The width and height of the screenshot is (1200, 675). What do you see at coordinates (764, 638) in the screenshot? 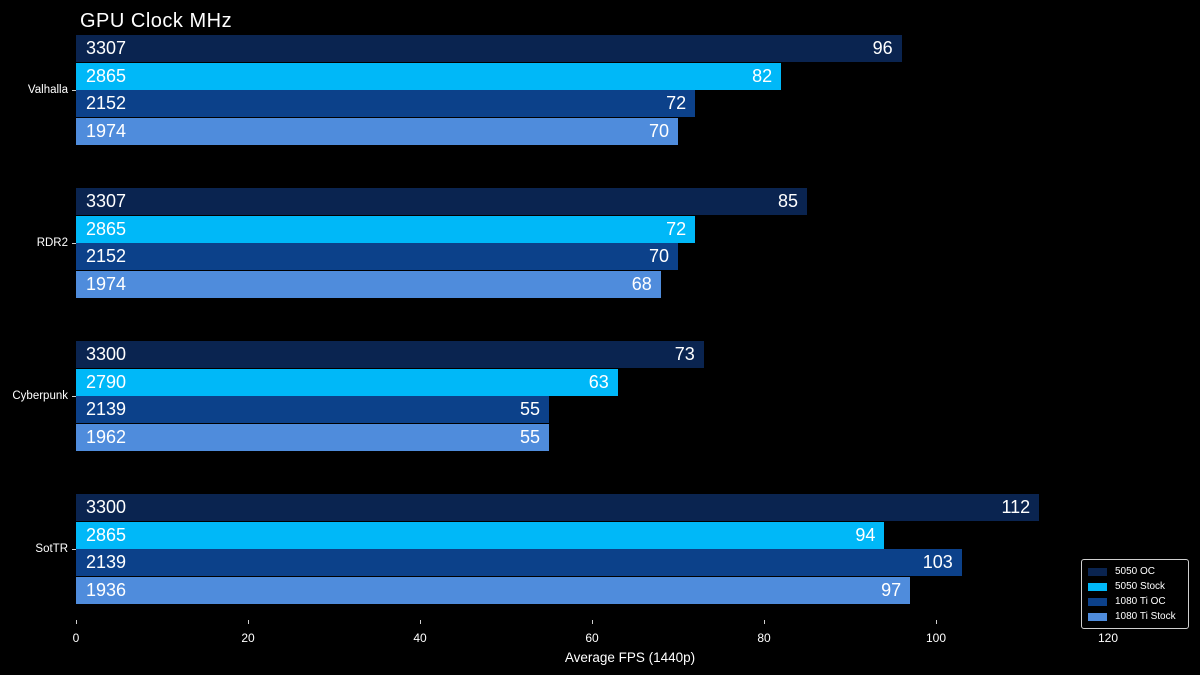
I see `x-tick-label: 80` at bounding box center [764, 638].